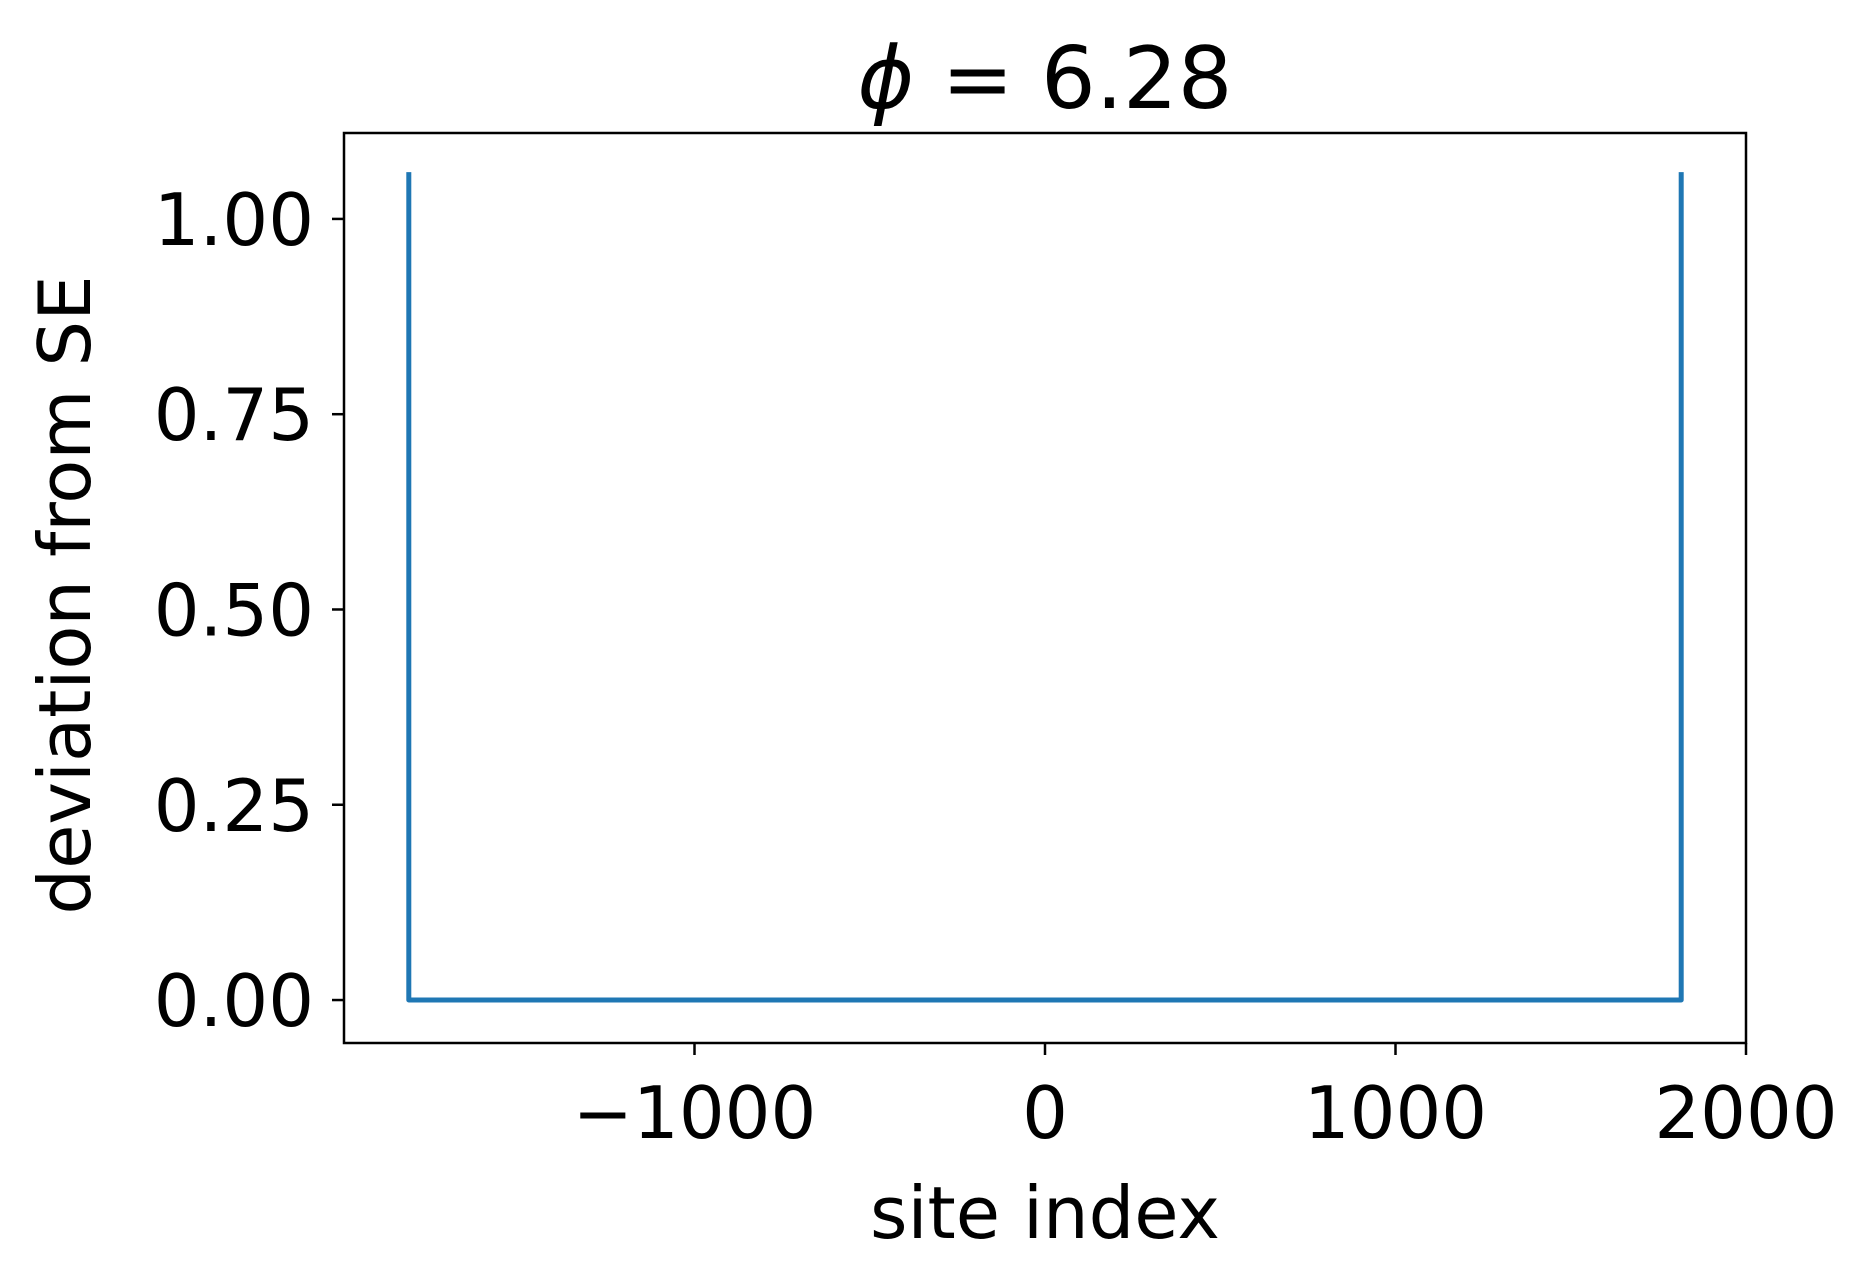 This screenshot has width=1872, height=1276. Describe the element at coordinates (695, 1113) in the screenshot. I see `x-tick-label: −1000` at that location.